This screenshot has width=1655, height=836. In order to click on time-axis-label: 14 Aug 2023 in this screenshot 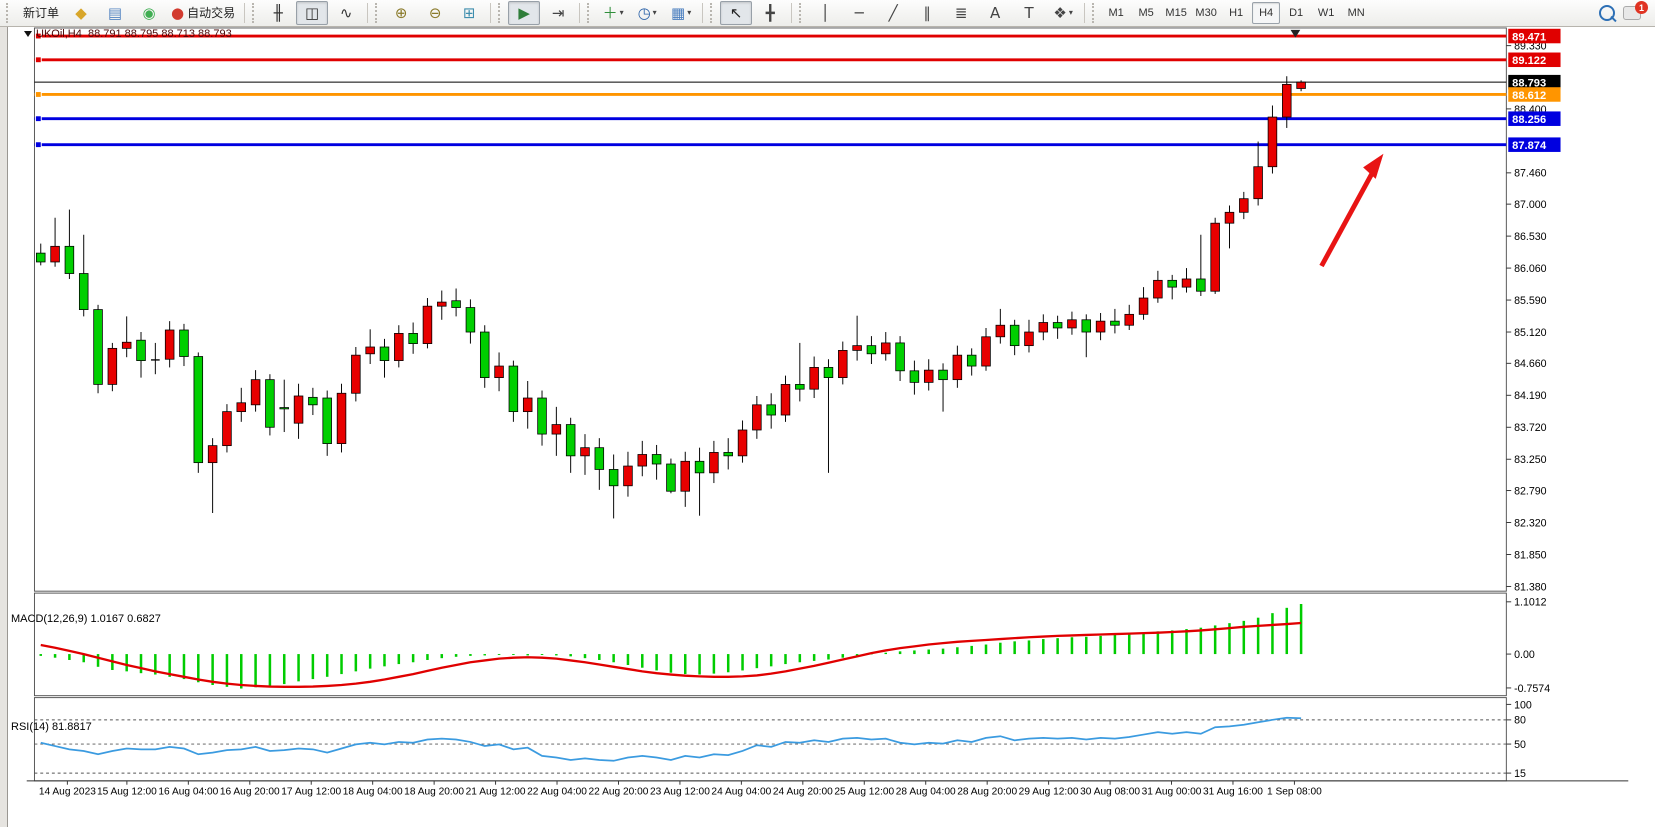, I will do `click(67, 791)`.